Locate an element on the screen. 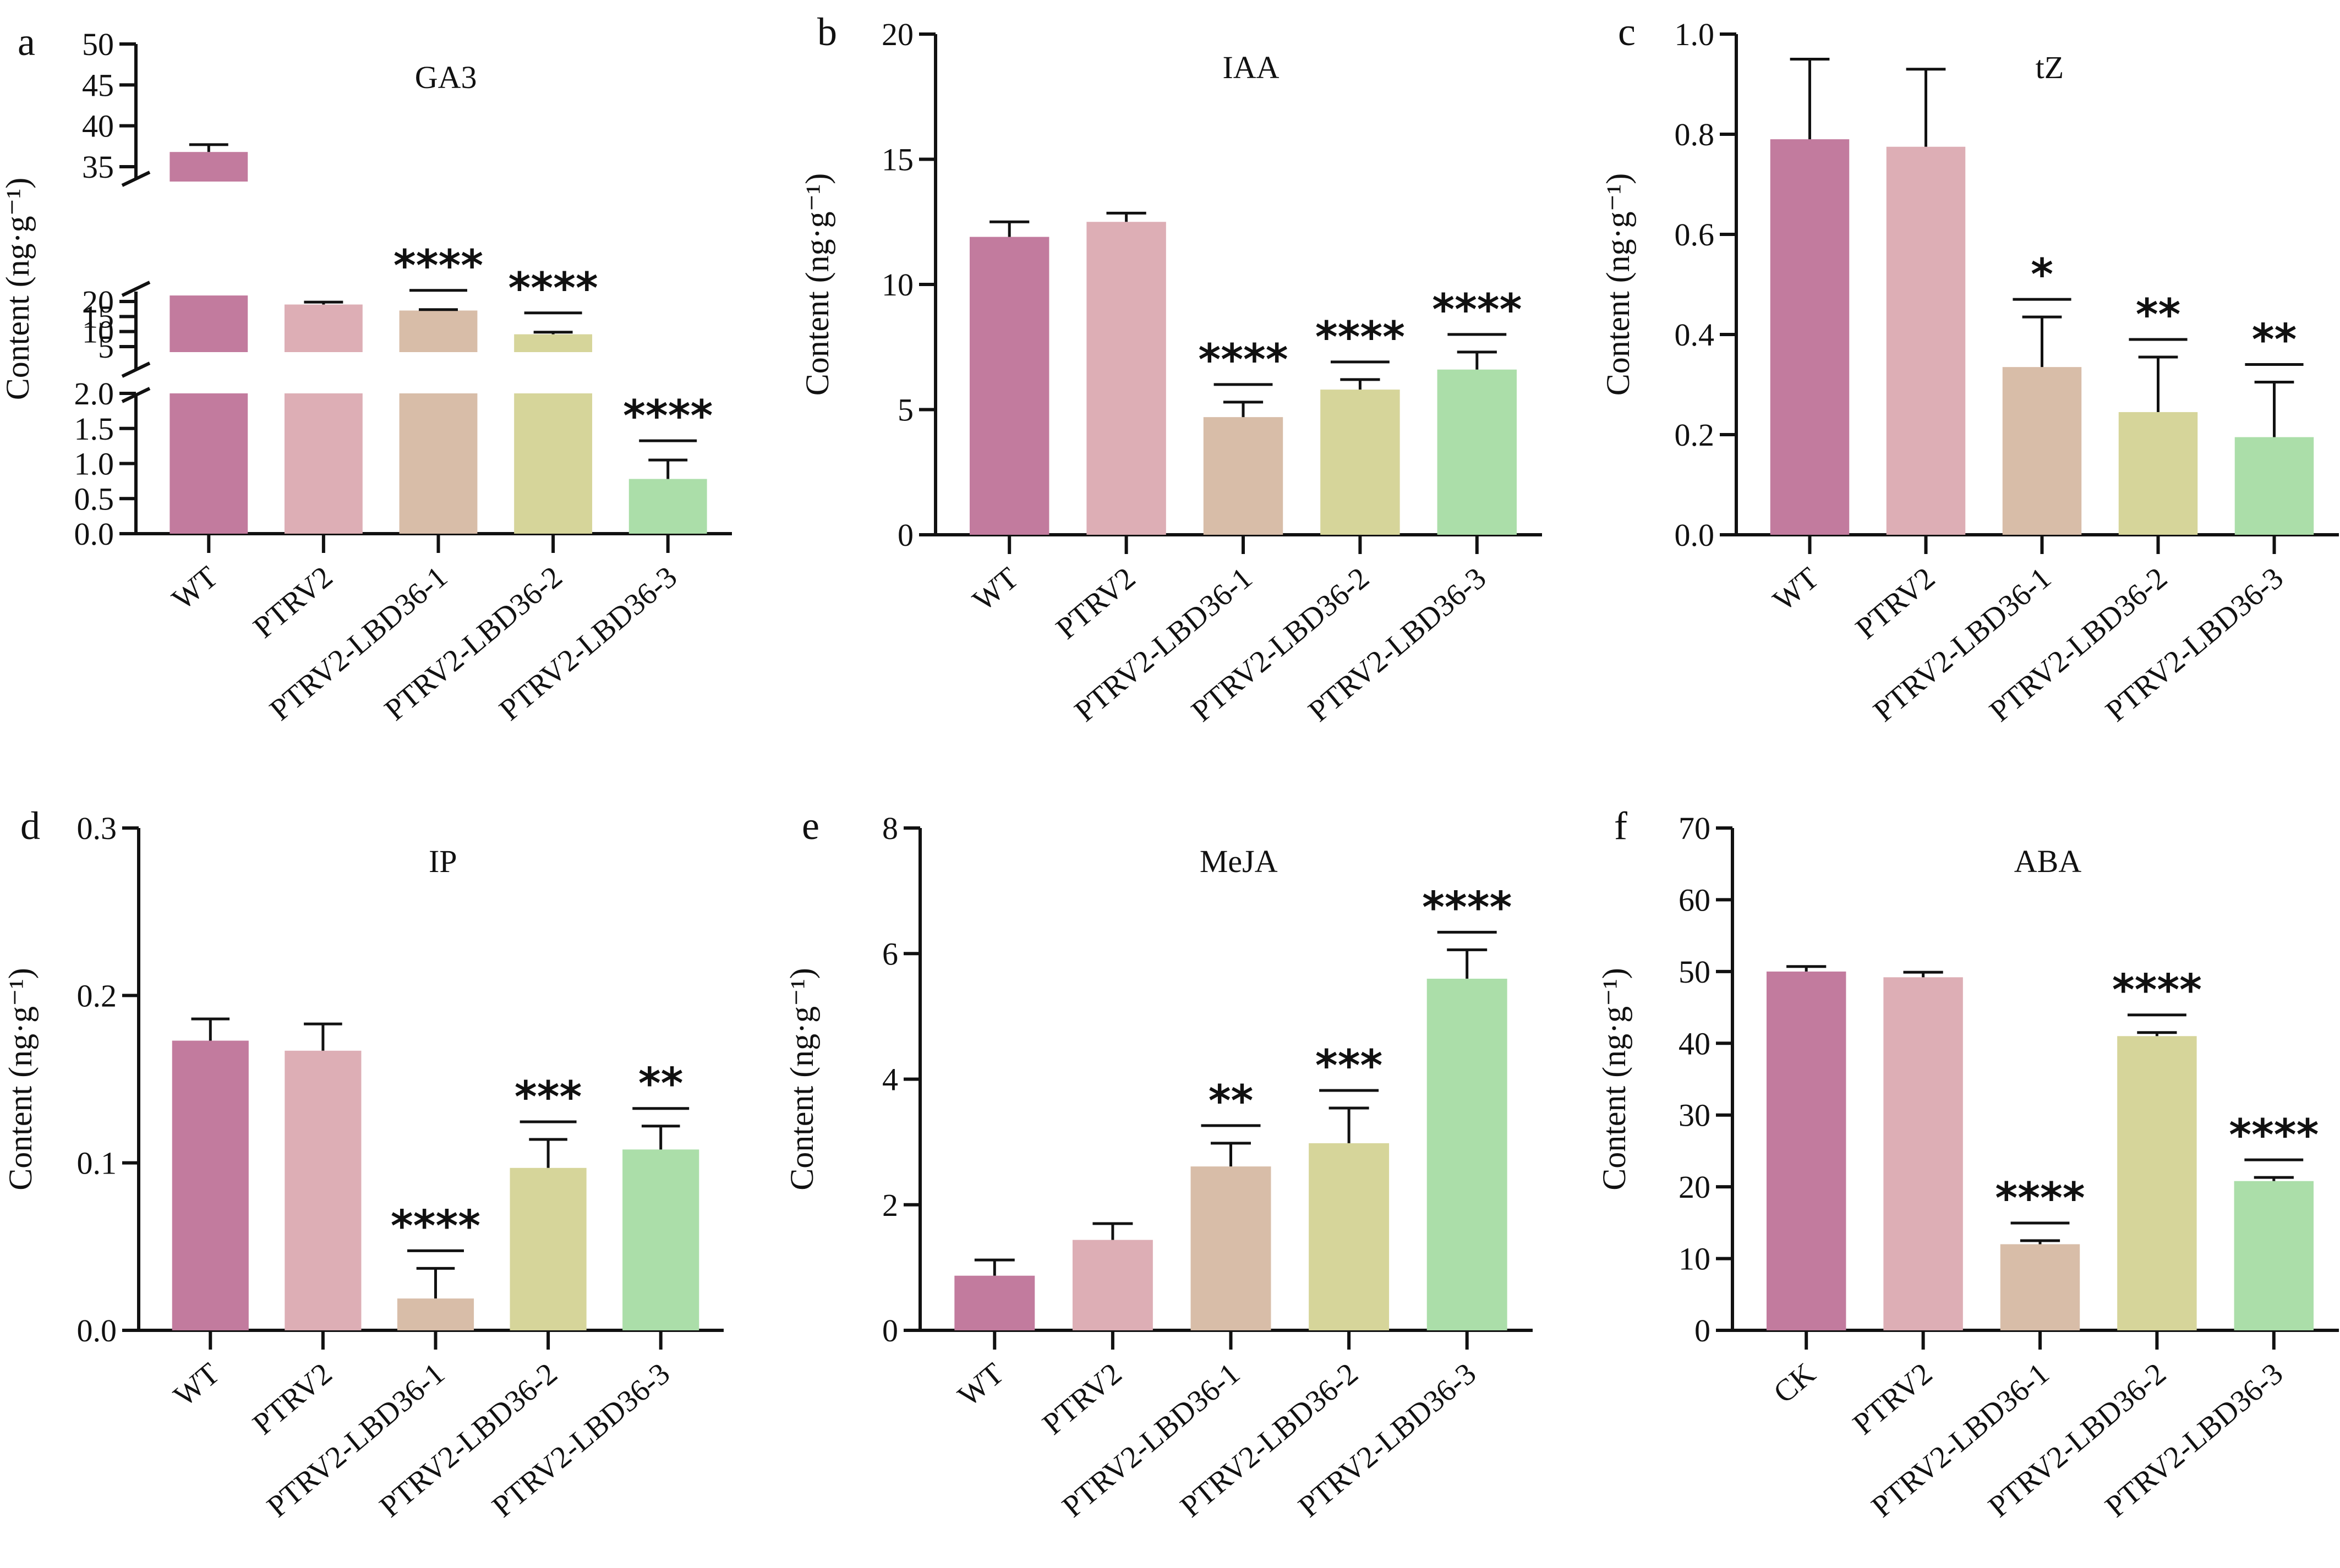 The height and width of the screenshot is (1568, 2340). y-tick-label: 45 is located at coordinates (98, 85).